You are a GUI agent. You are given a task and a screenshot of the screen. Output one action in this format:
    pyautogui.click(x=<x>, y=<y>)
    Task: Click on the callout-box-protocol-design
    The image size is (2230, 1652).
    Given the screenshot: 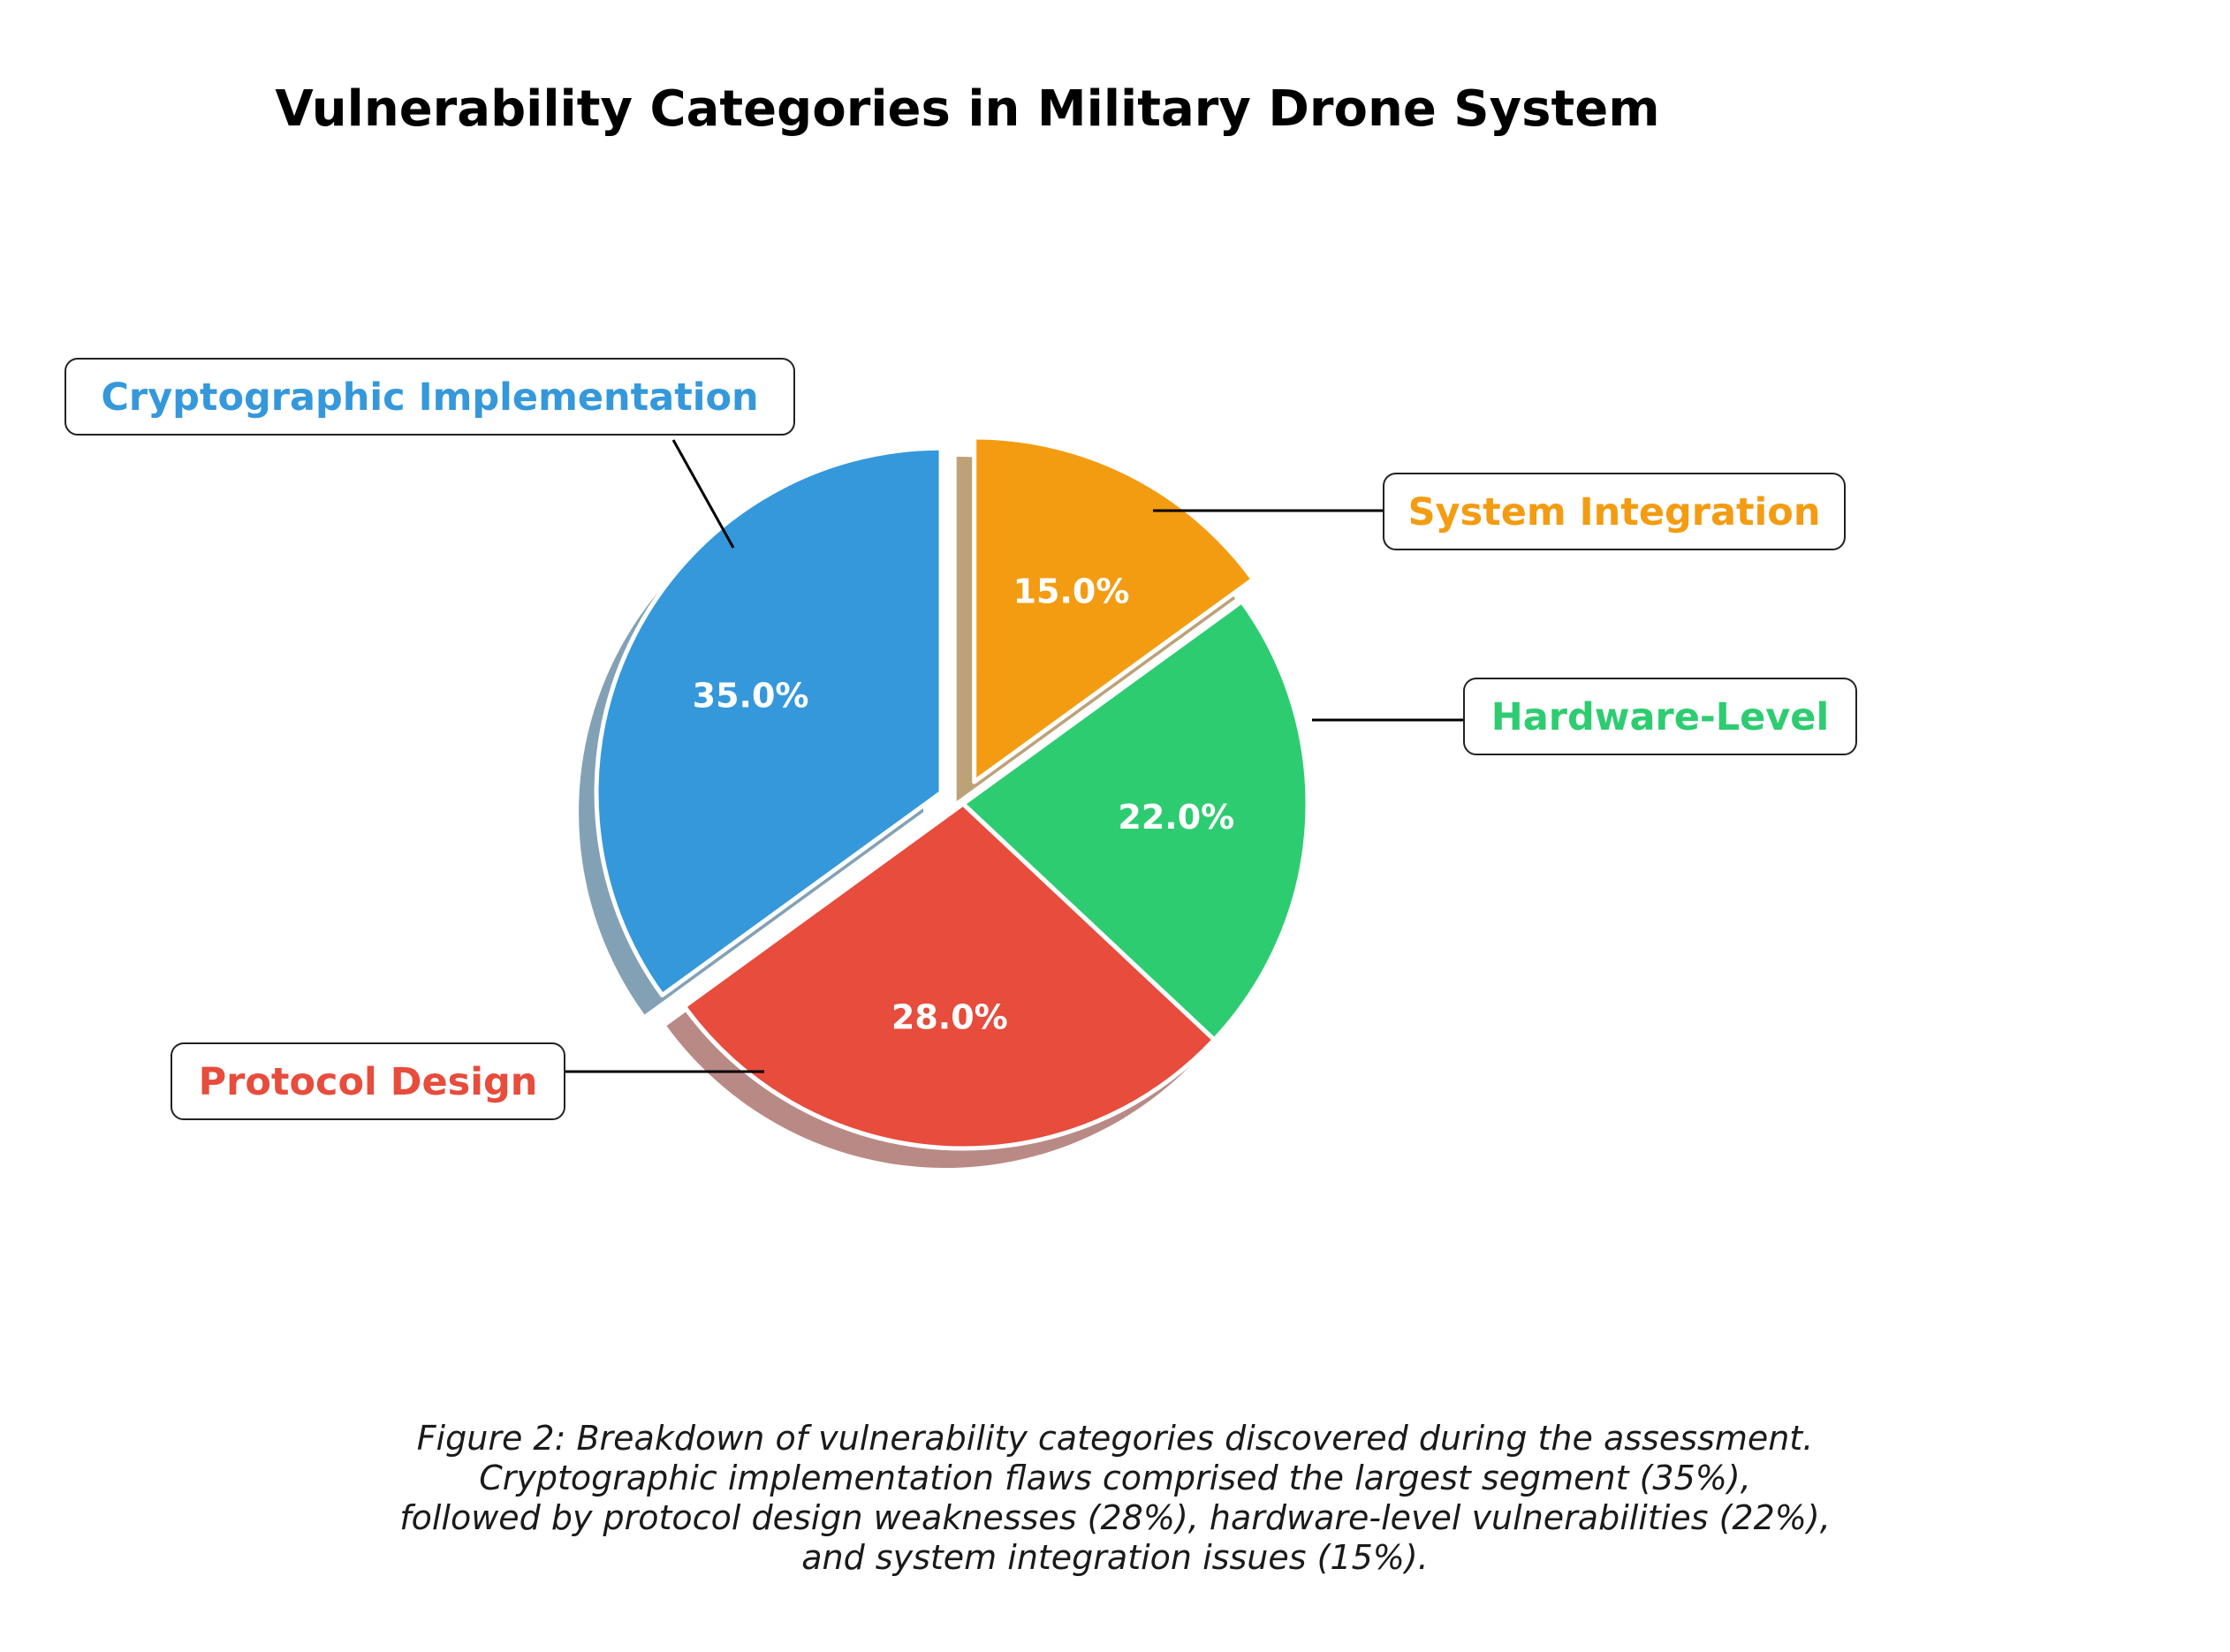 What is the action you would take?
    pyautogui.click(x=368, y=1081)
    